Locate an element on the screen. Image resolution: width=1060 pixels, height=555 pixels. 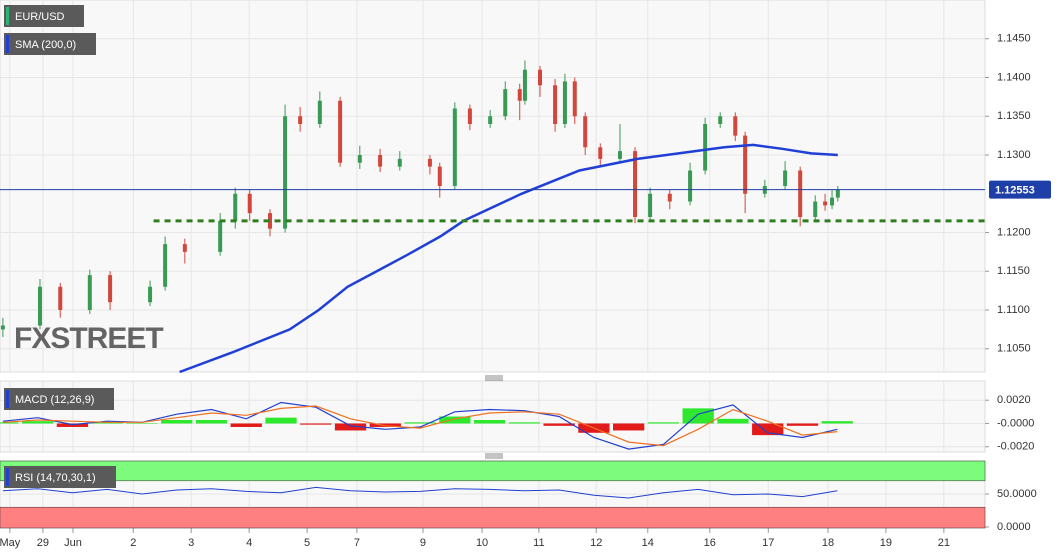
panel-background is located at coordinates (493, 416).